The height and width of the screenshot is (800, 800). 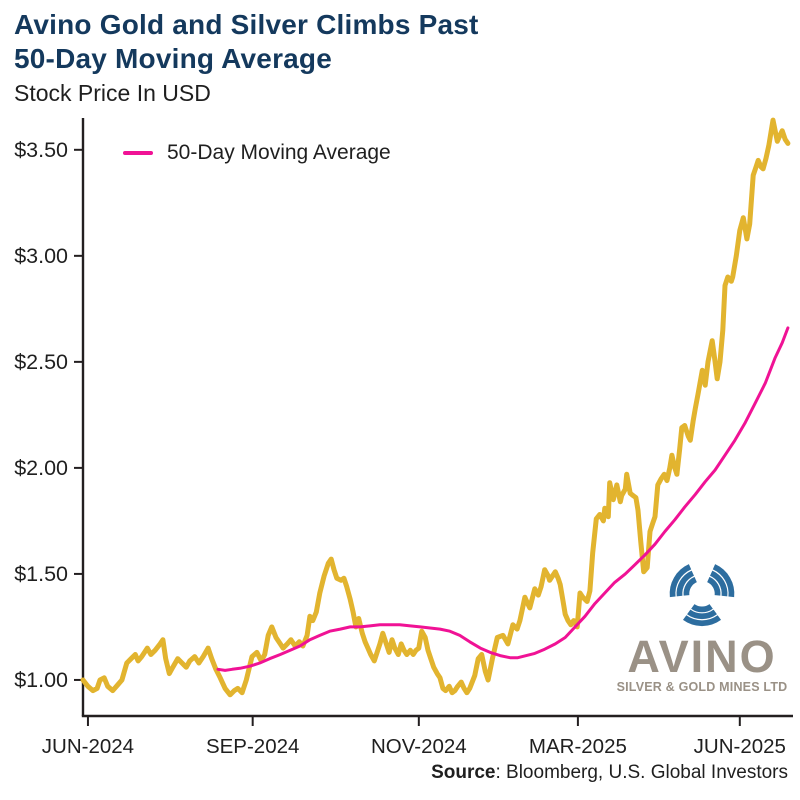 What do you see at coordinates (112, 93) in the screenshot?
I see `chart-subtitle: Stock Price In USD` at bounding box center [112, 93].